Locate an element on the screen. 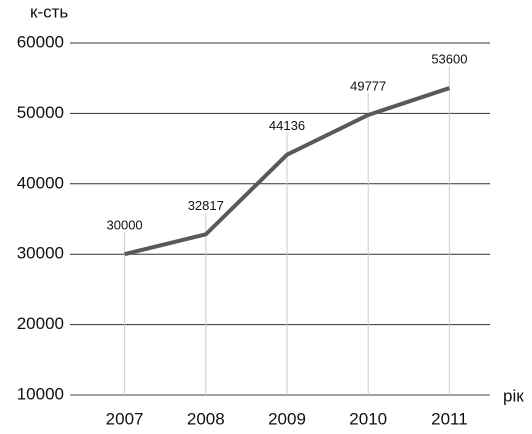  data-label: 44136 is located at coordinates (287, 125).